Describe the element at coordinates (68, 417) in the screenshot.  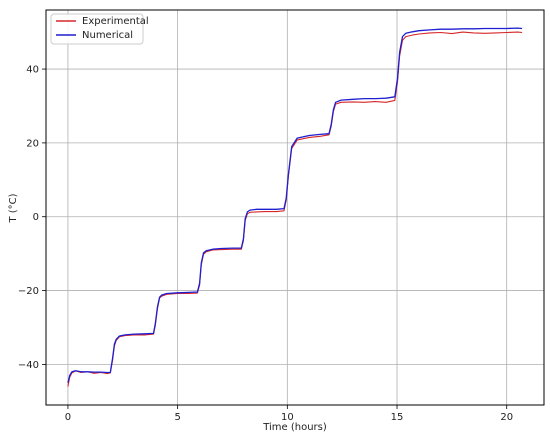
I see `x-tick-label: 0` at that location.